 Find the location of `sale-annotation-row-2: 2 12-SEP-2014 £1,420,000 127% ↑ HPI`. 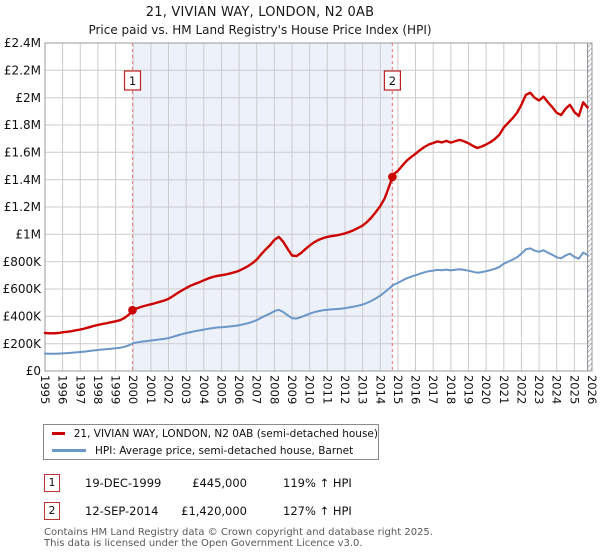

sale-annotation-row-2: 2 12-SEP-2014 £1,420,000 127% ↑ HPI is located at coordinates (304, 511).